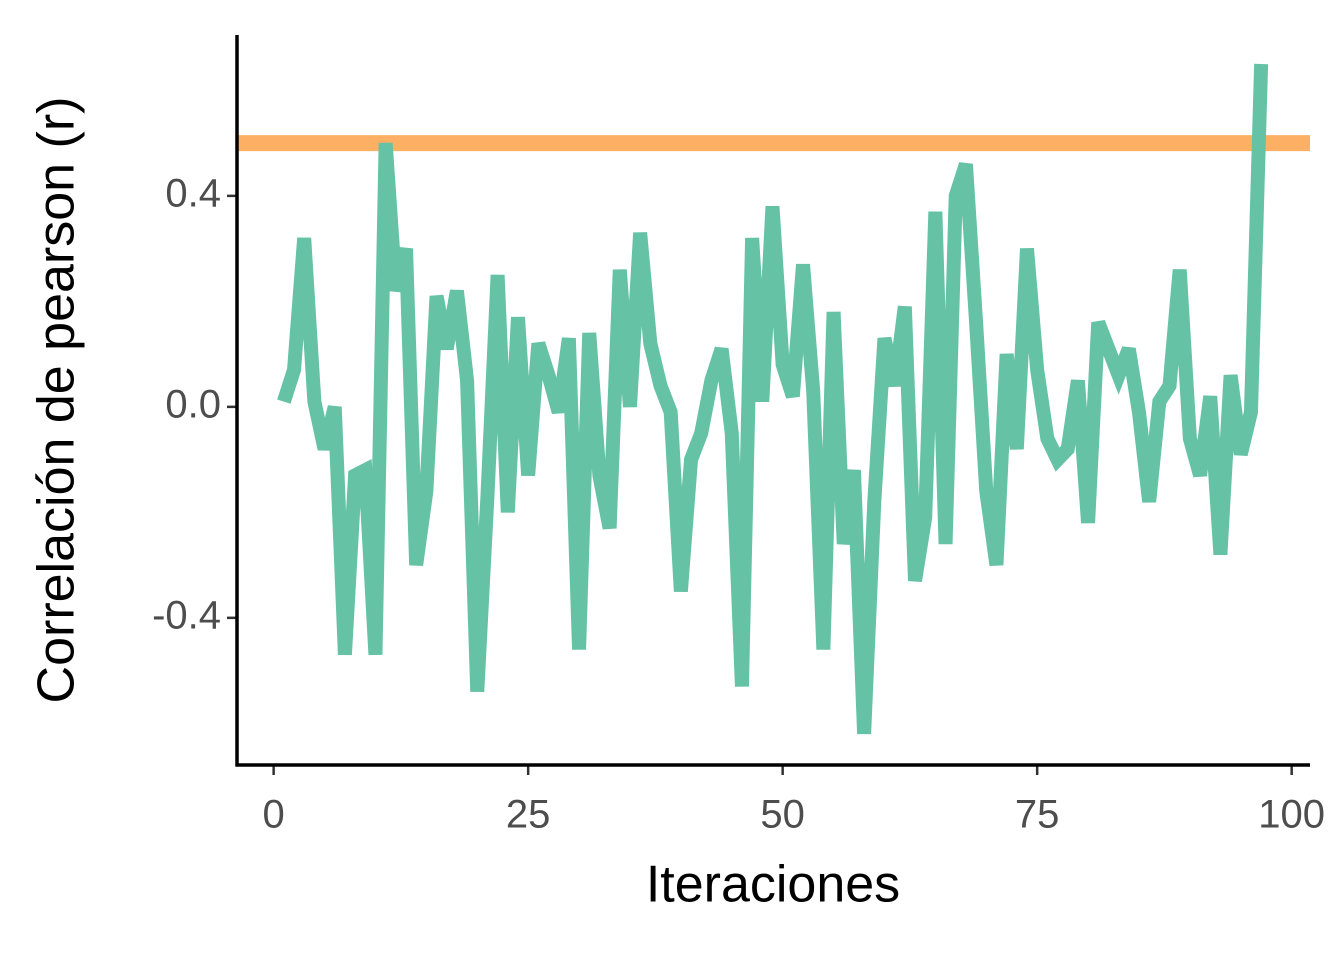 The image size is (1344, 960). I want to click on x-tick-label: 75, so click(1037, 815).